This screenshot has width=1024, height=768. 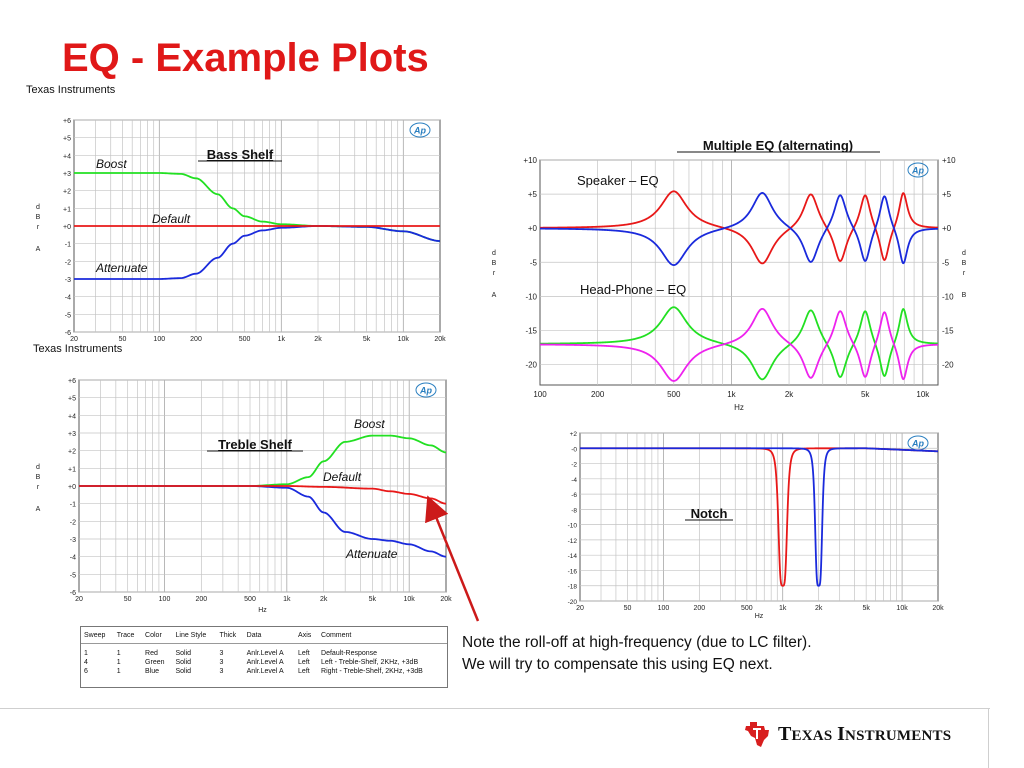 What do you see at coordinates (128, 599) in the screenshot?
I see `x-tick-label: 50` at bounding box center [128, 599].